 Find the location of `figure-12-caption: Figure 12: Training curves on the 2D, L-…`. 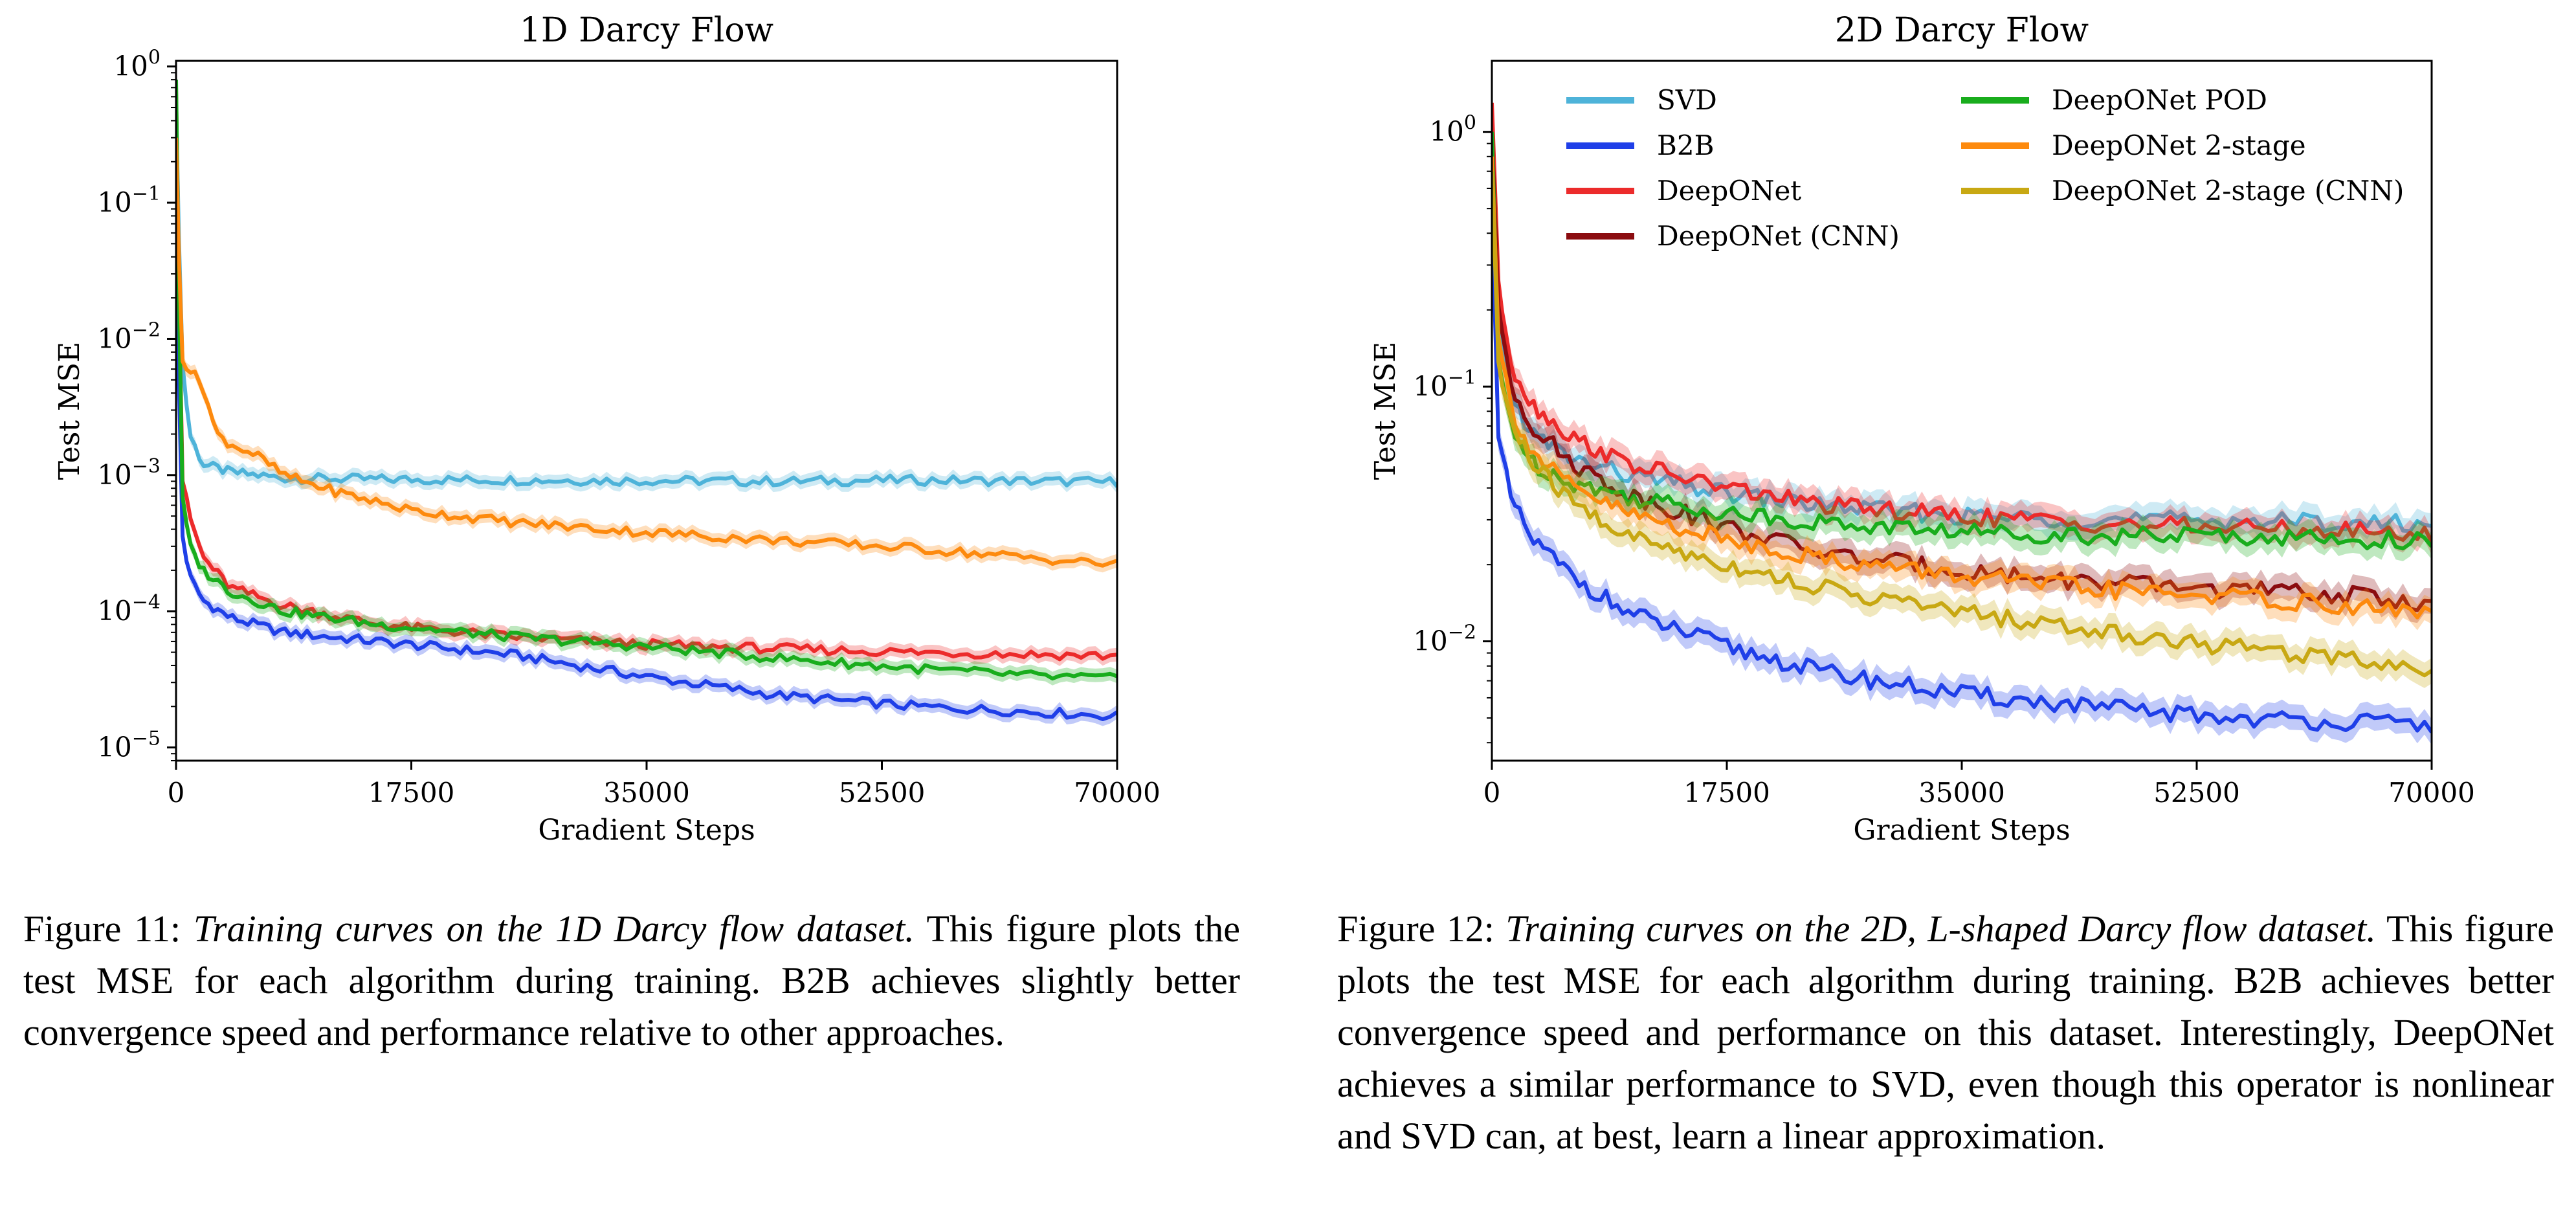

figure-12-caption: Figure 12: Training curves on the 2D, L-… is located at coordinates (1945, 1032).